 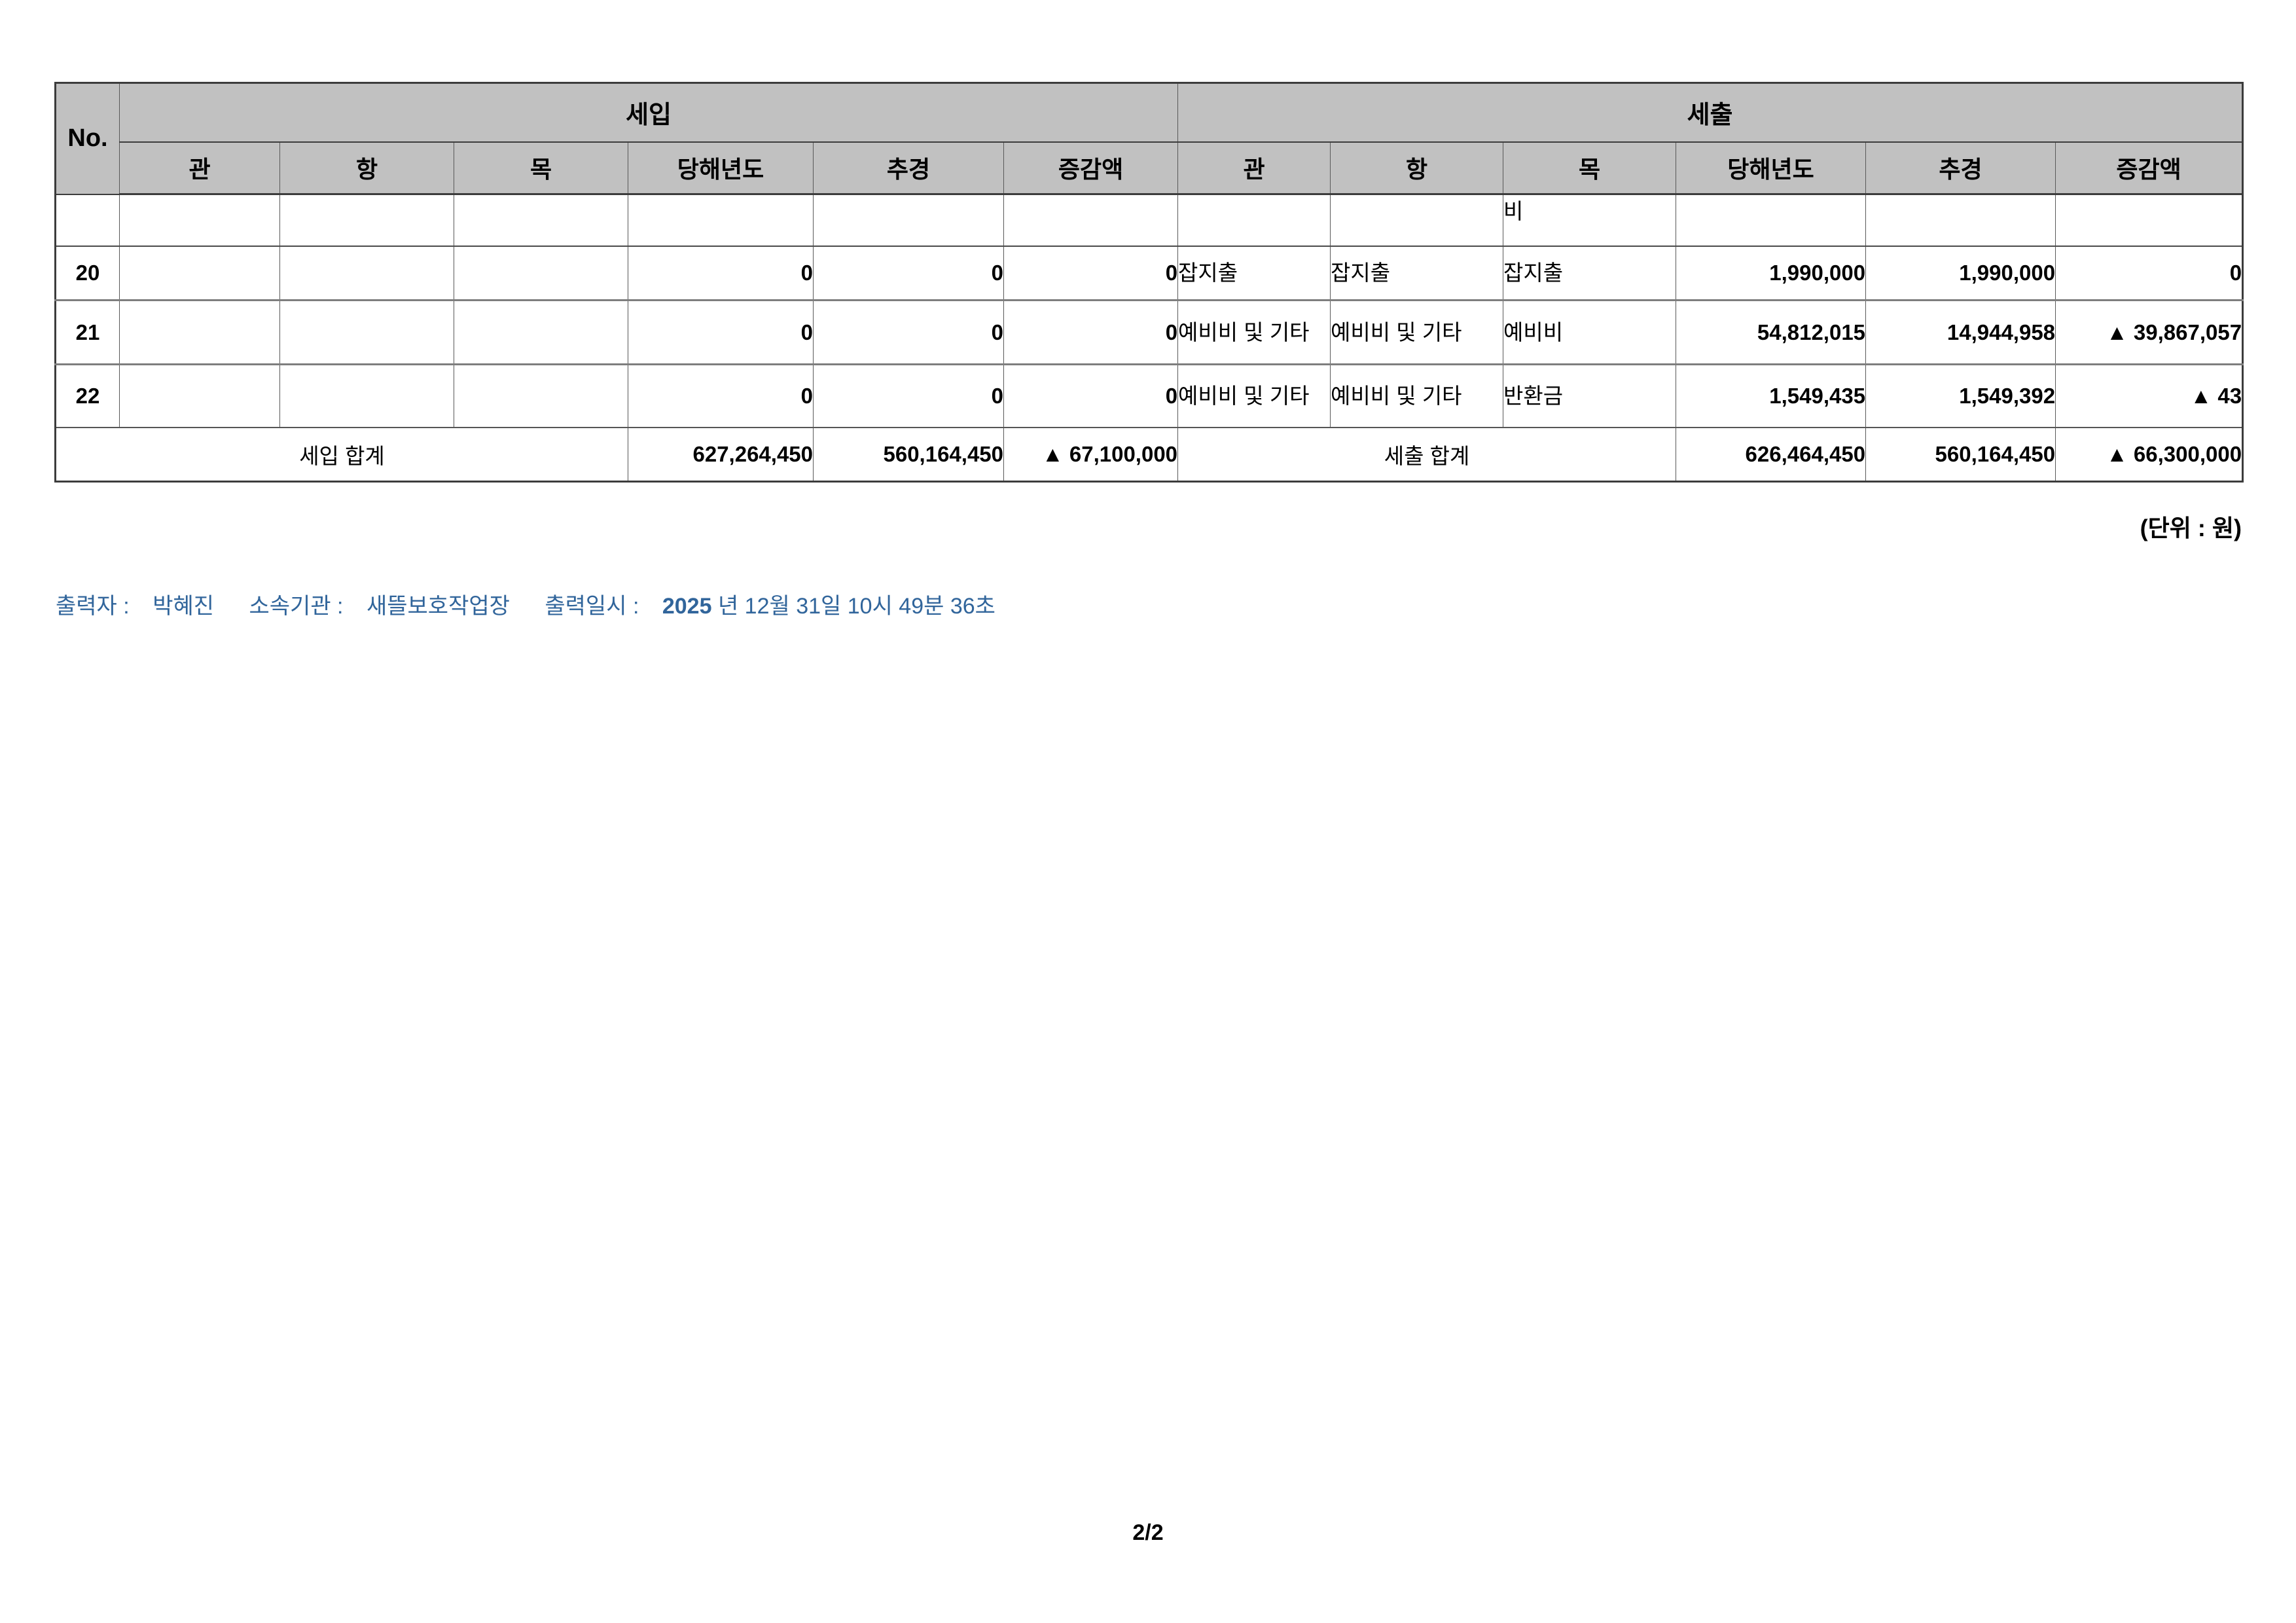 I want to click on expense-mok-cell: 잡지출, so click(x=1590, y=273).